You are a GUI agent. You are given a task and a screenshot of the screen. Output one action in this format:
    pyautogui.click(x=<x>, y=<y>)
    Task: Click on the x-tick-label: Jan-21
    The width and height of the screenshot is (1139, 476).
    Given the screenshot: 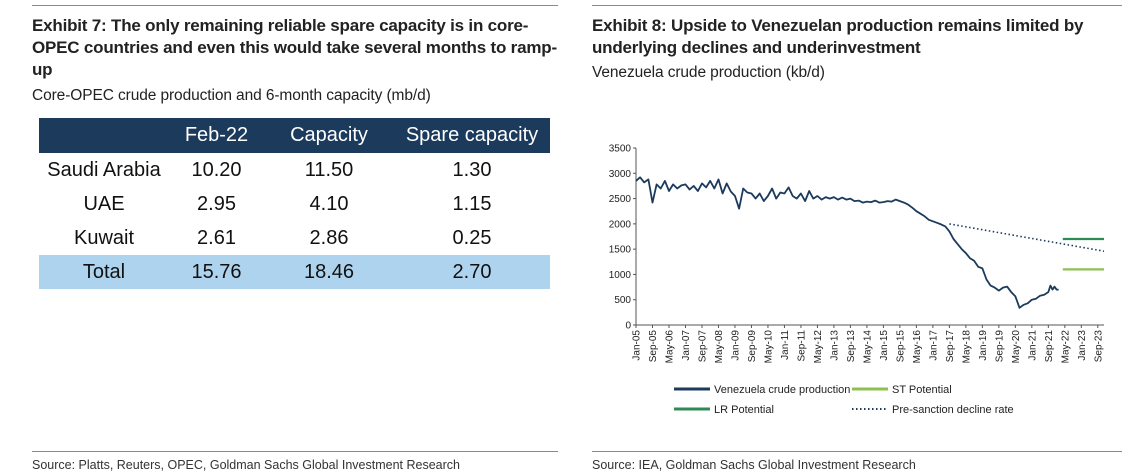 What is the action you would take?
    pyautogui.click(x=1032, y=345)
    